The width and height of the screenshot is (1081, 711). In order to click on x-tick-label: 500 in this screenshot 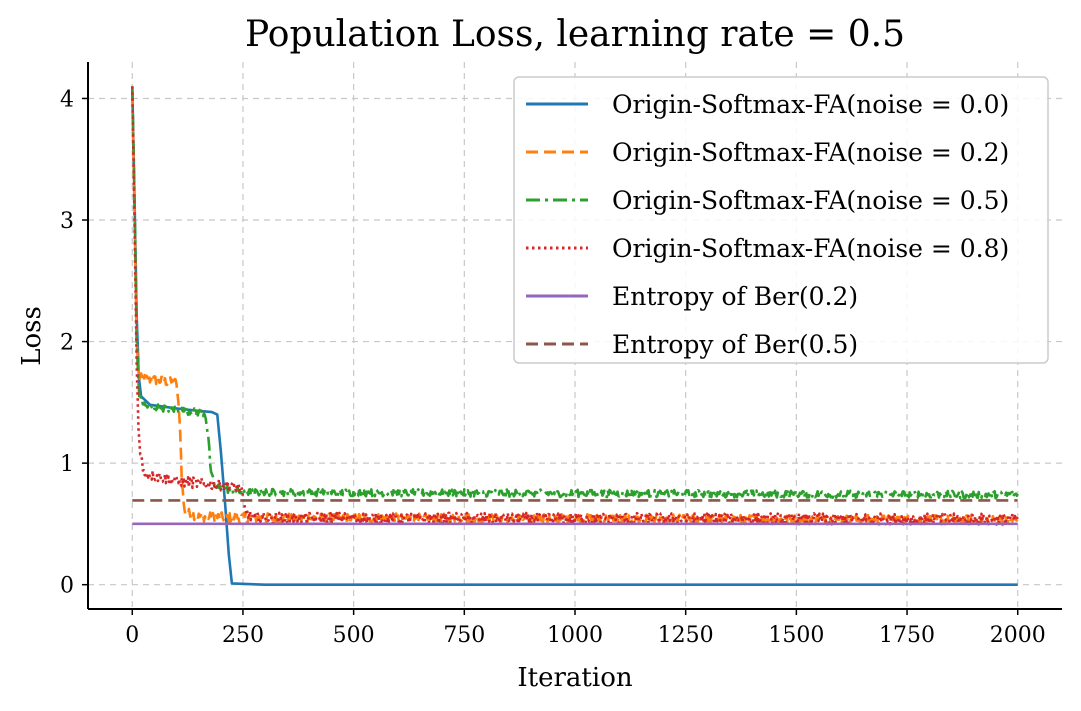, I will do `click(354, 635)`.